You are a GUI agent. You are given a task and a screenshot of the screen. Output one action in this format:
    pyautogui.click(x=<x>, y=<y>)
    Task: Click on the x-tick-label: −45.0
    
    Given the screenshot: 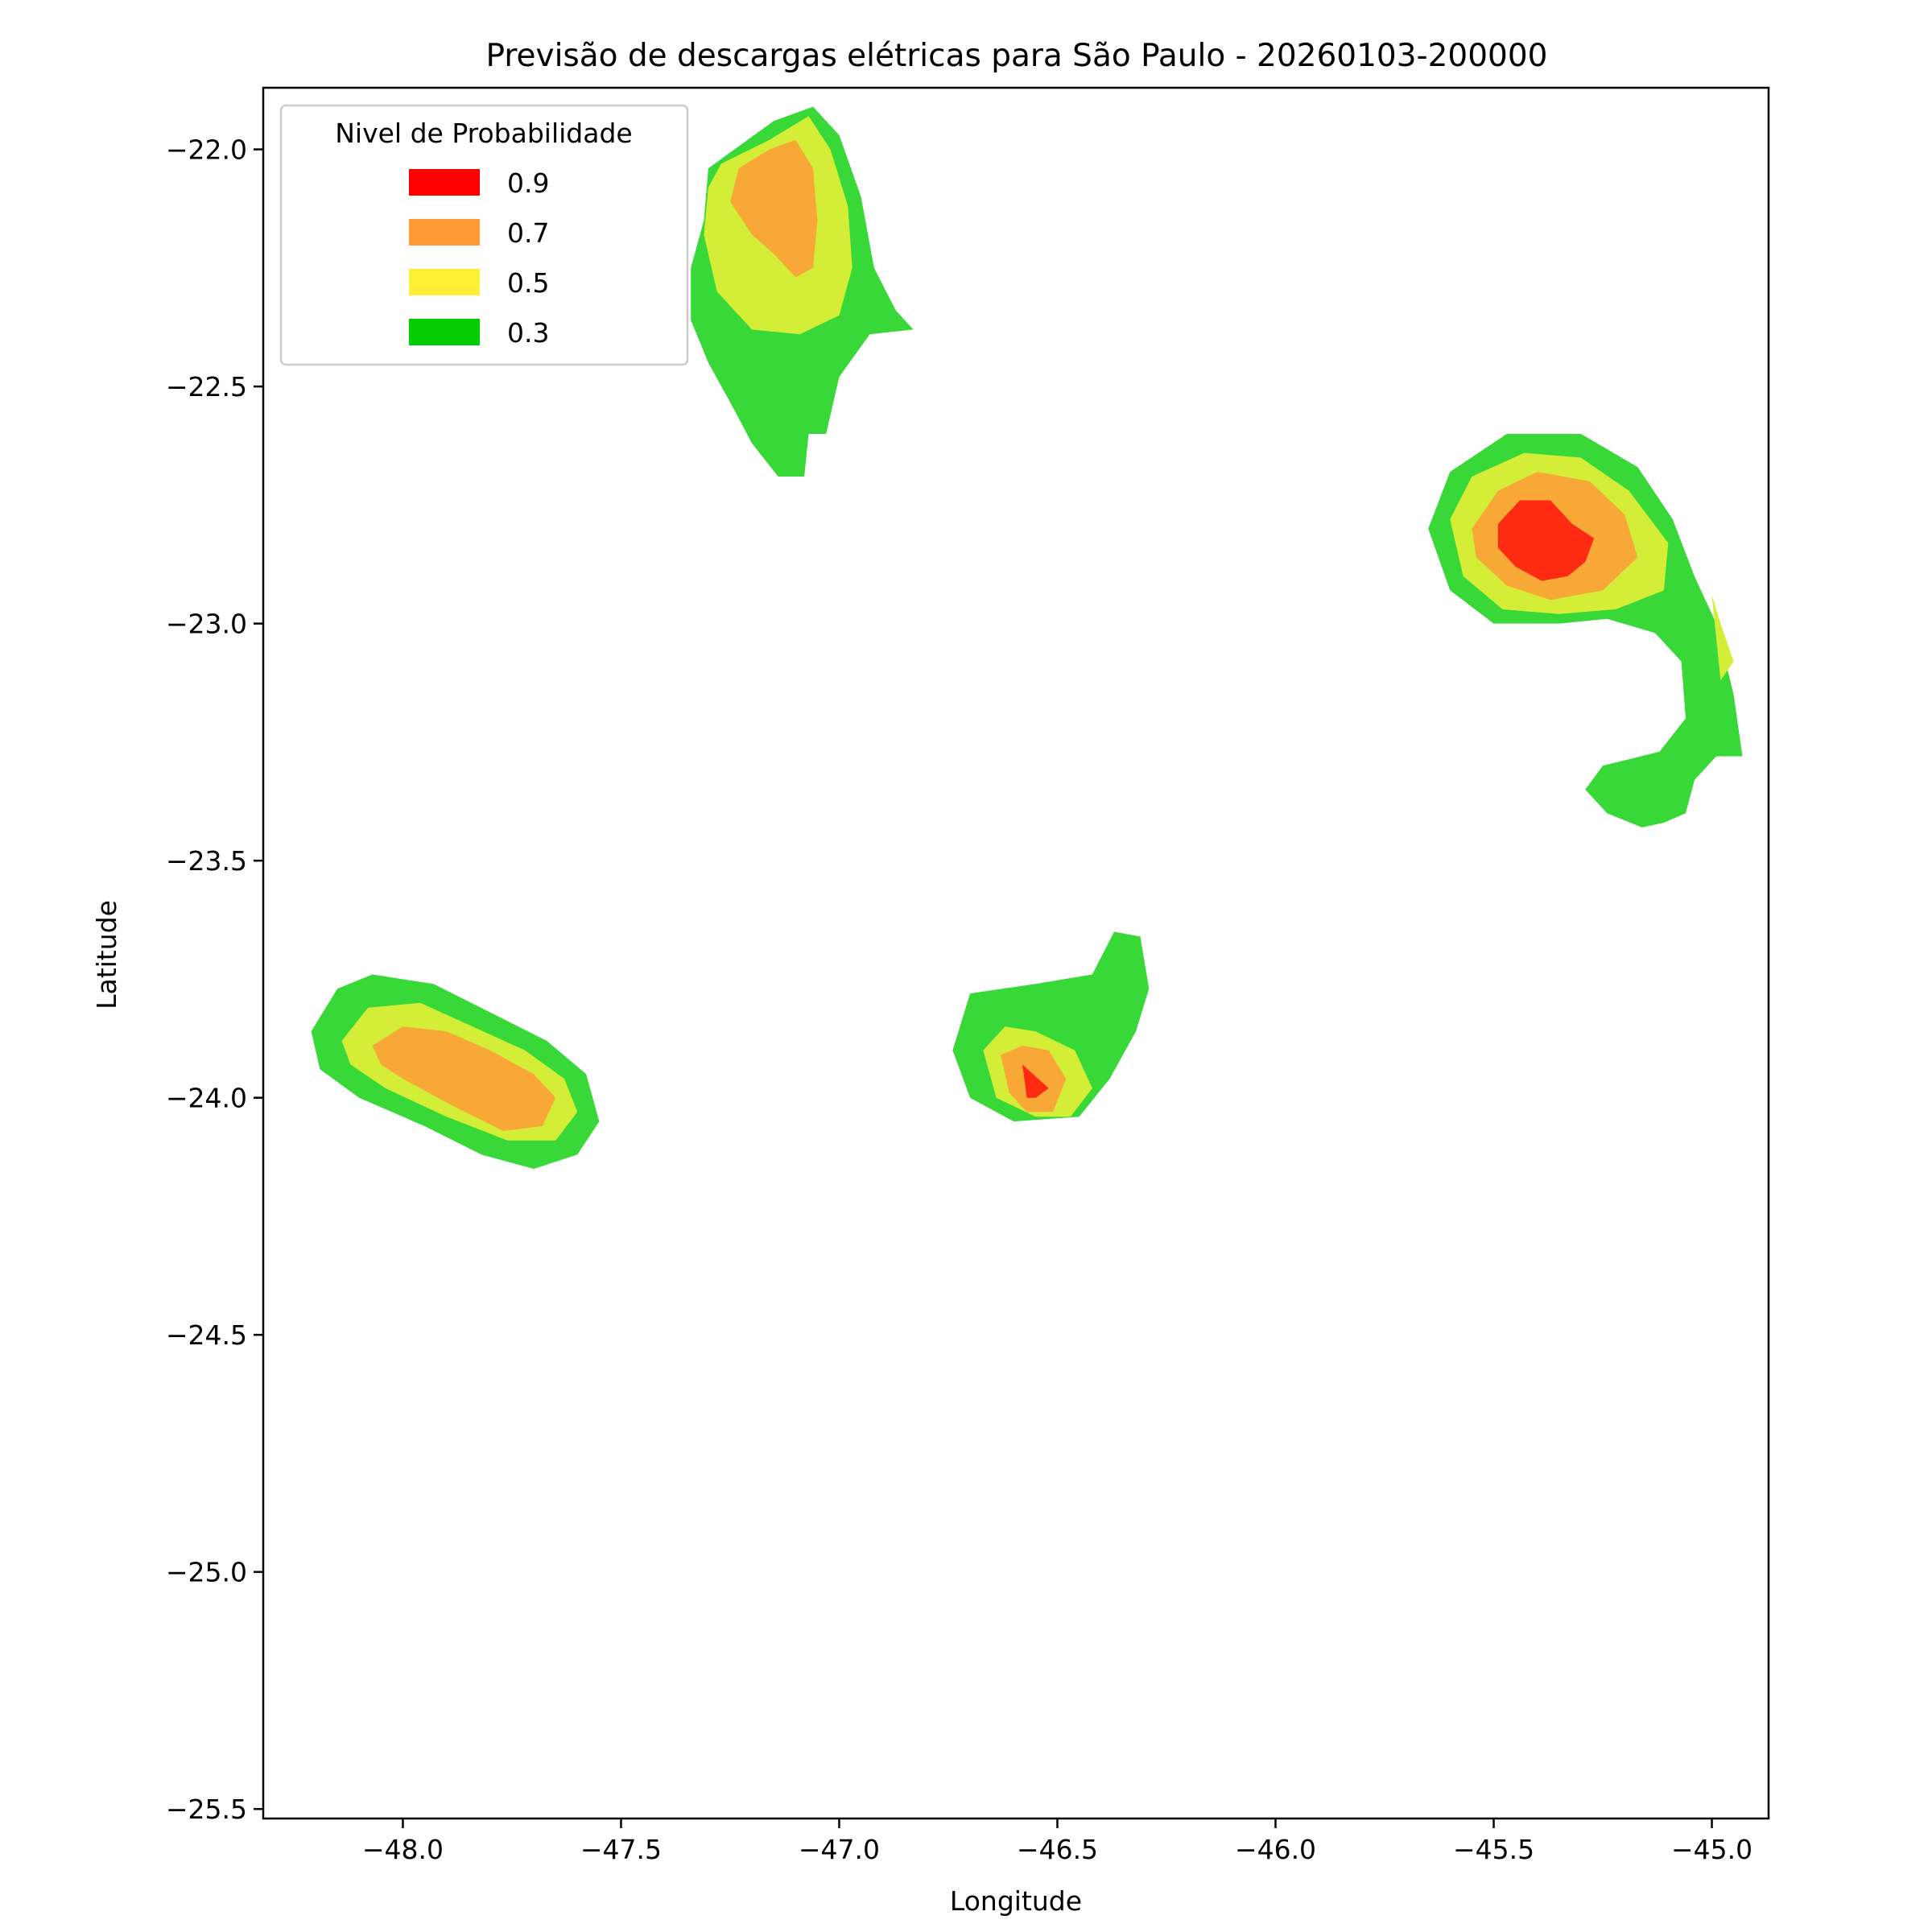 What is the action you would take?
    pyautogui.click(x=1711, y=1850)
    